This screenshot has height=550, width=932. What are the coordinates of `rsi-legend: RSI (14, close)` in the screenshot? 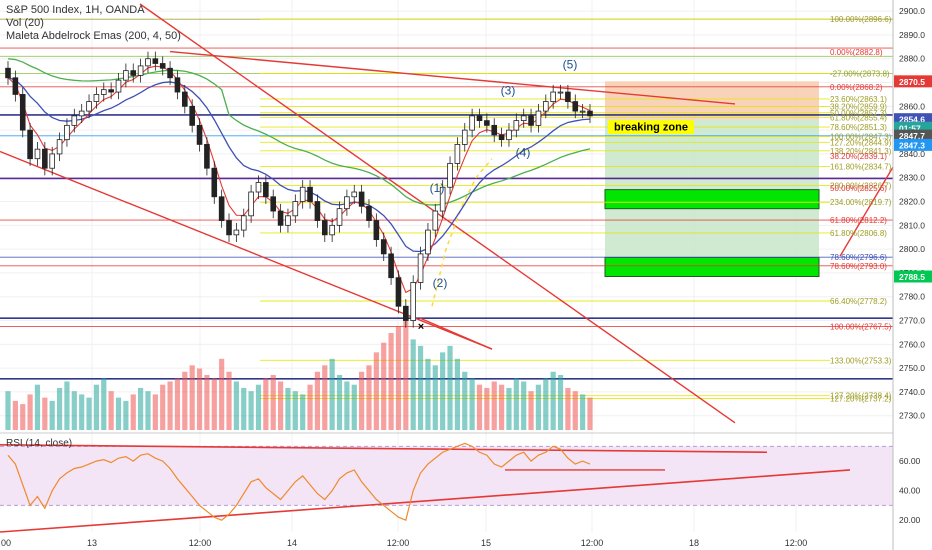 It's located at (39, 443).